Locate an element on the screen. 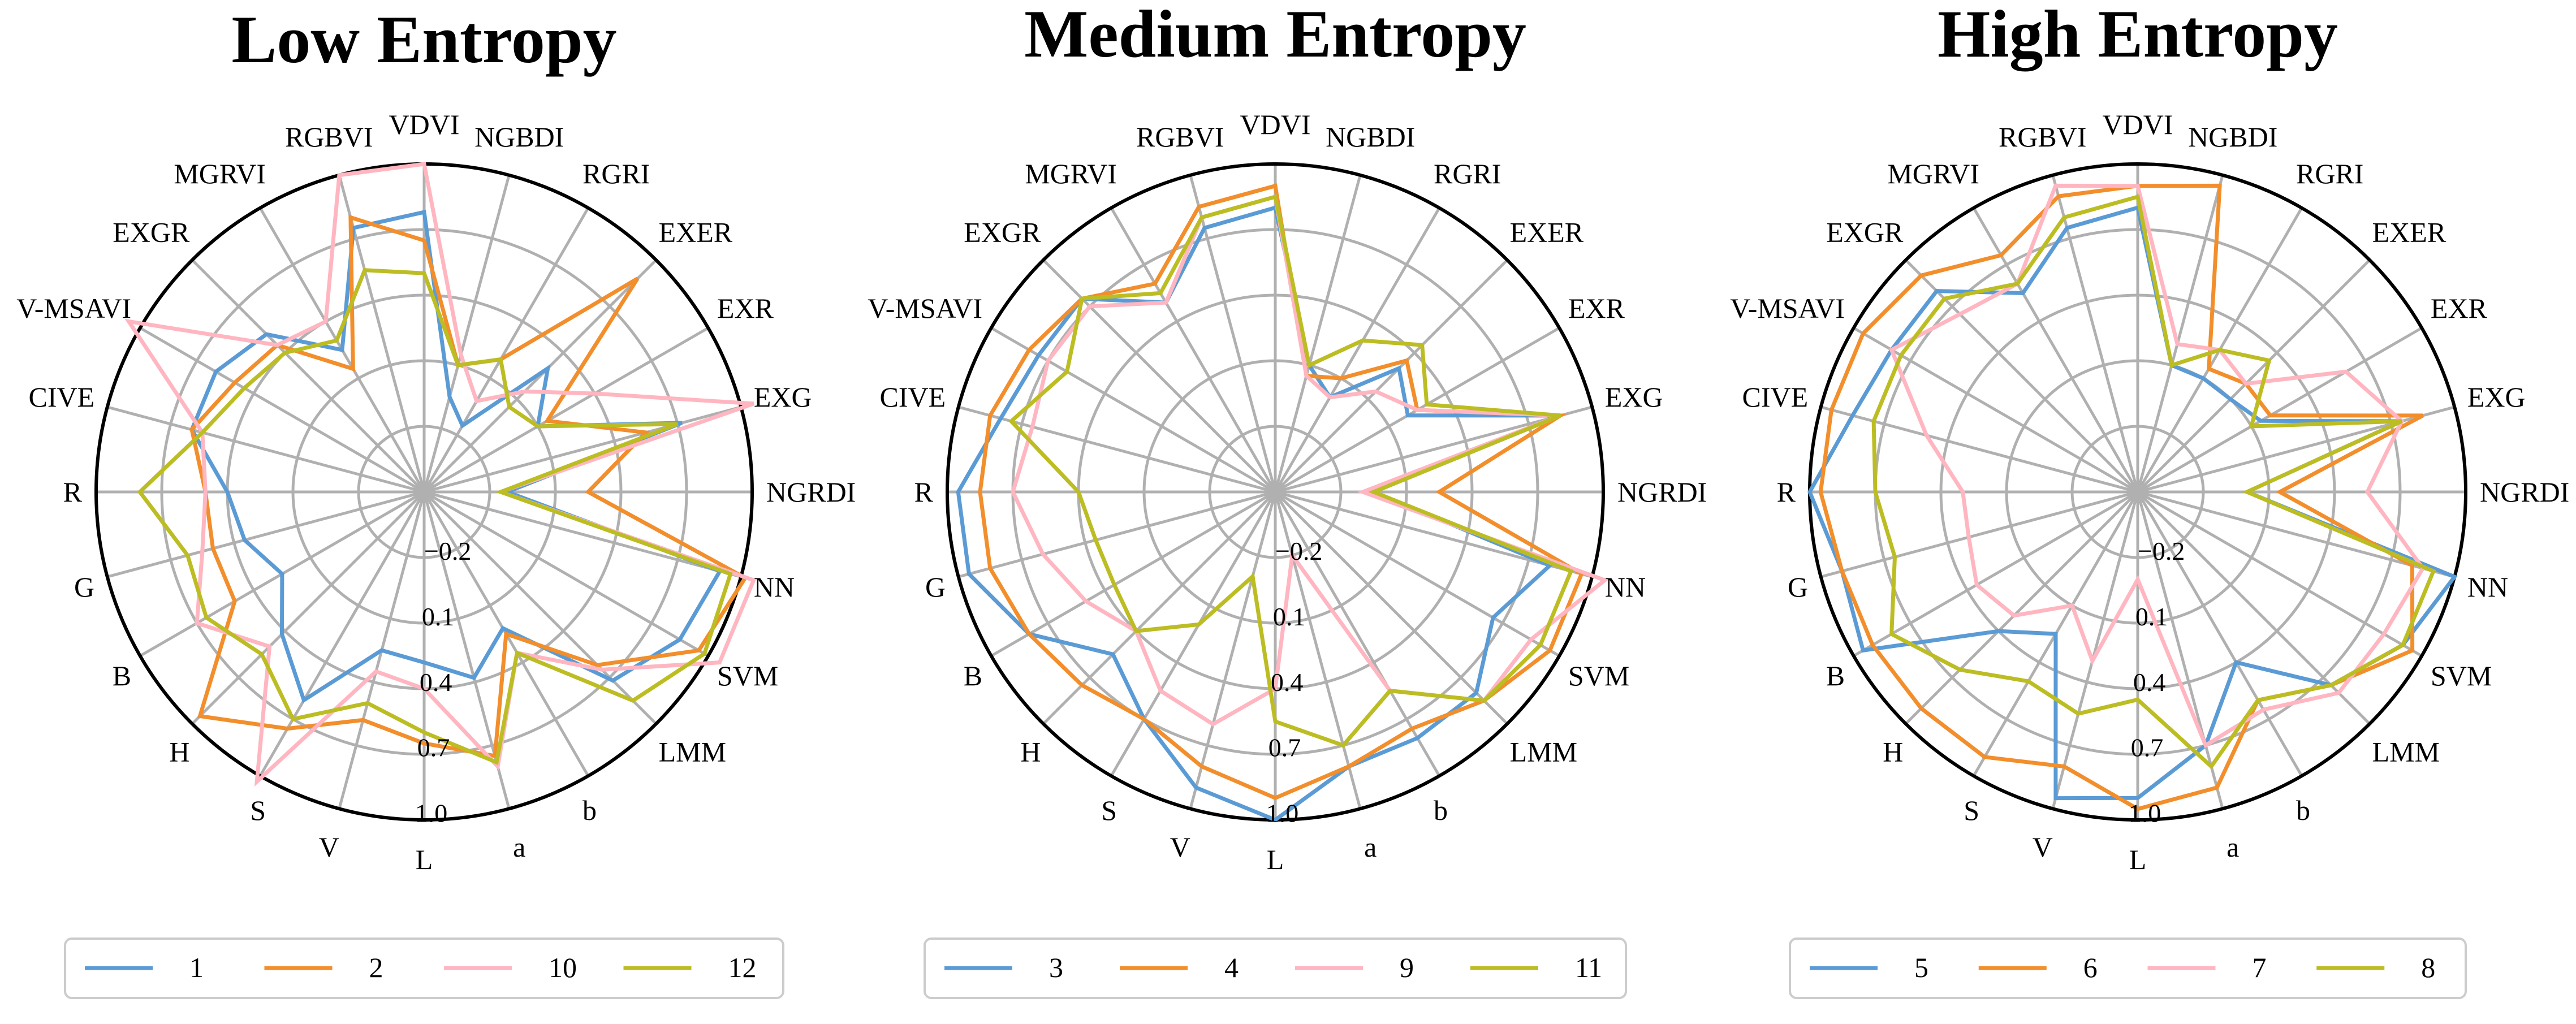 The image size is (2576, 1024). series-1-line is located at coordinates (456, 456).